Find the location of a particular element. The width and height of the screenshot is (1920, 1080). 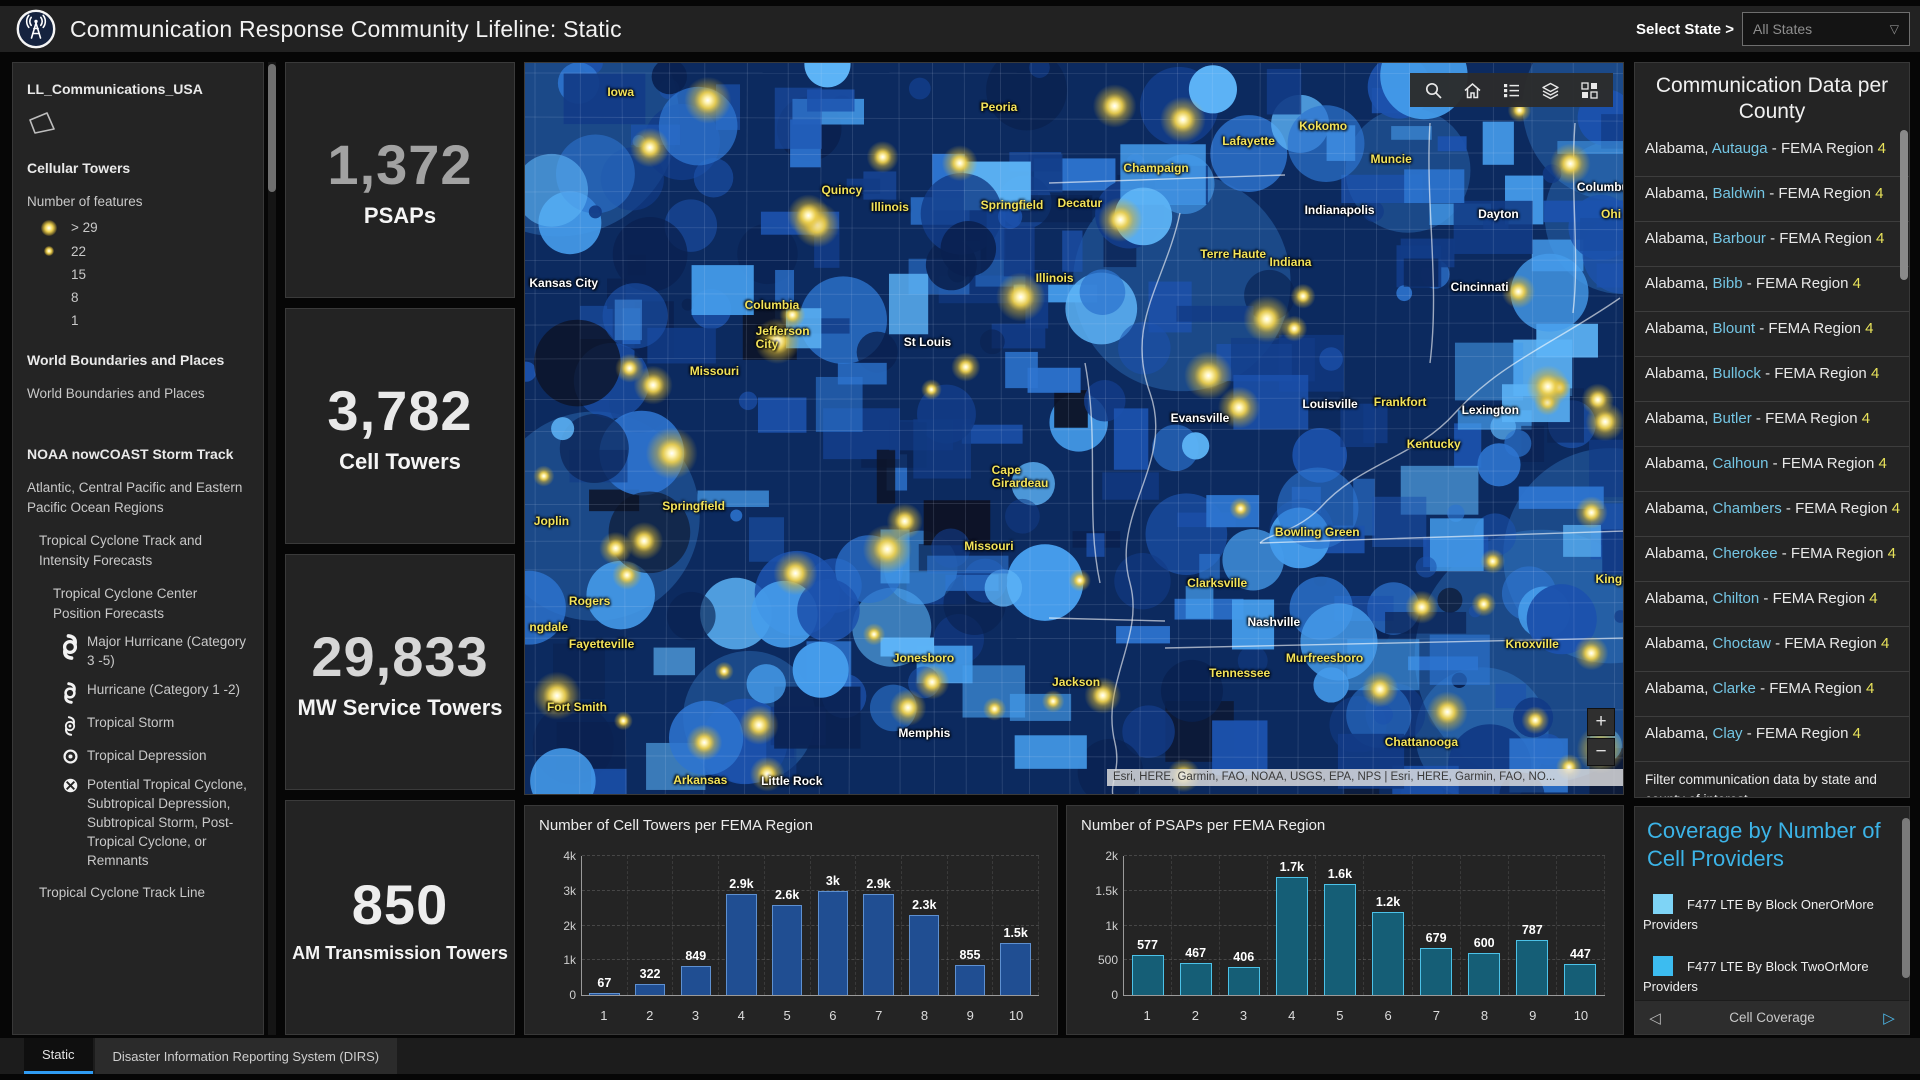

coverage-legend-label: F477 LTE By Block TwoOrMore Providers is located at coordinates (1756, 976).